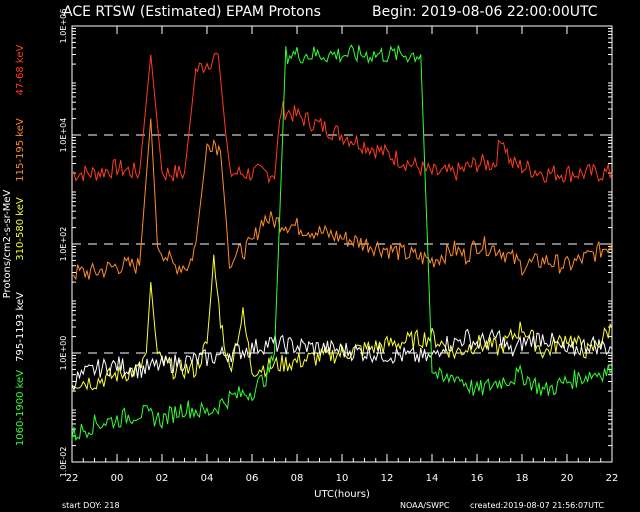  I want to click on x-tick-label: 04, so click(207, 478).